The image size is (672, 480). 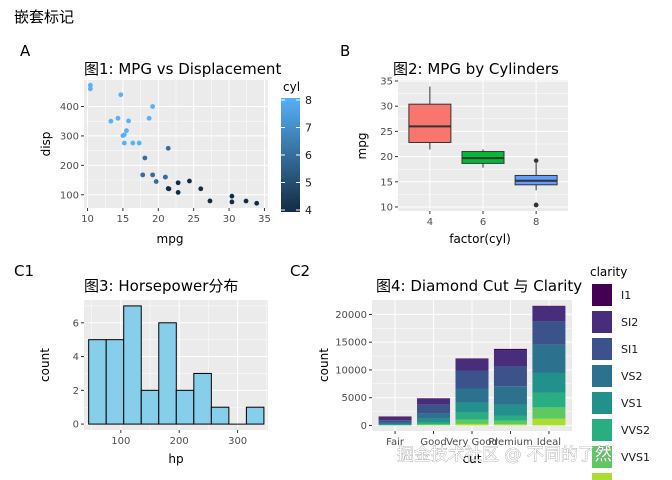 What do you see at coordinates (386, 207) in the screenshot?
I see `y-tick-label: 10` at bounding box center [386, 207].